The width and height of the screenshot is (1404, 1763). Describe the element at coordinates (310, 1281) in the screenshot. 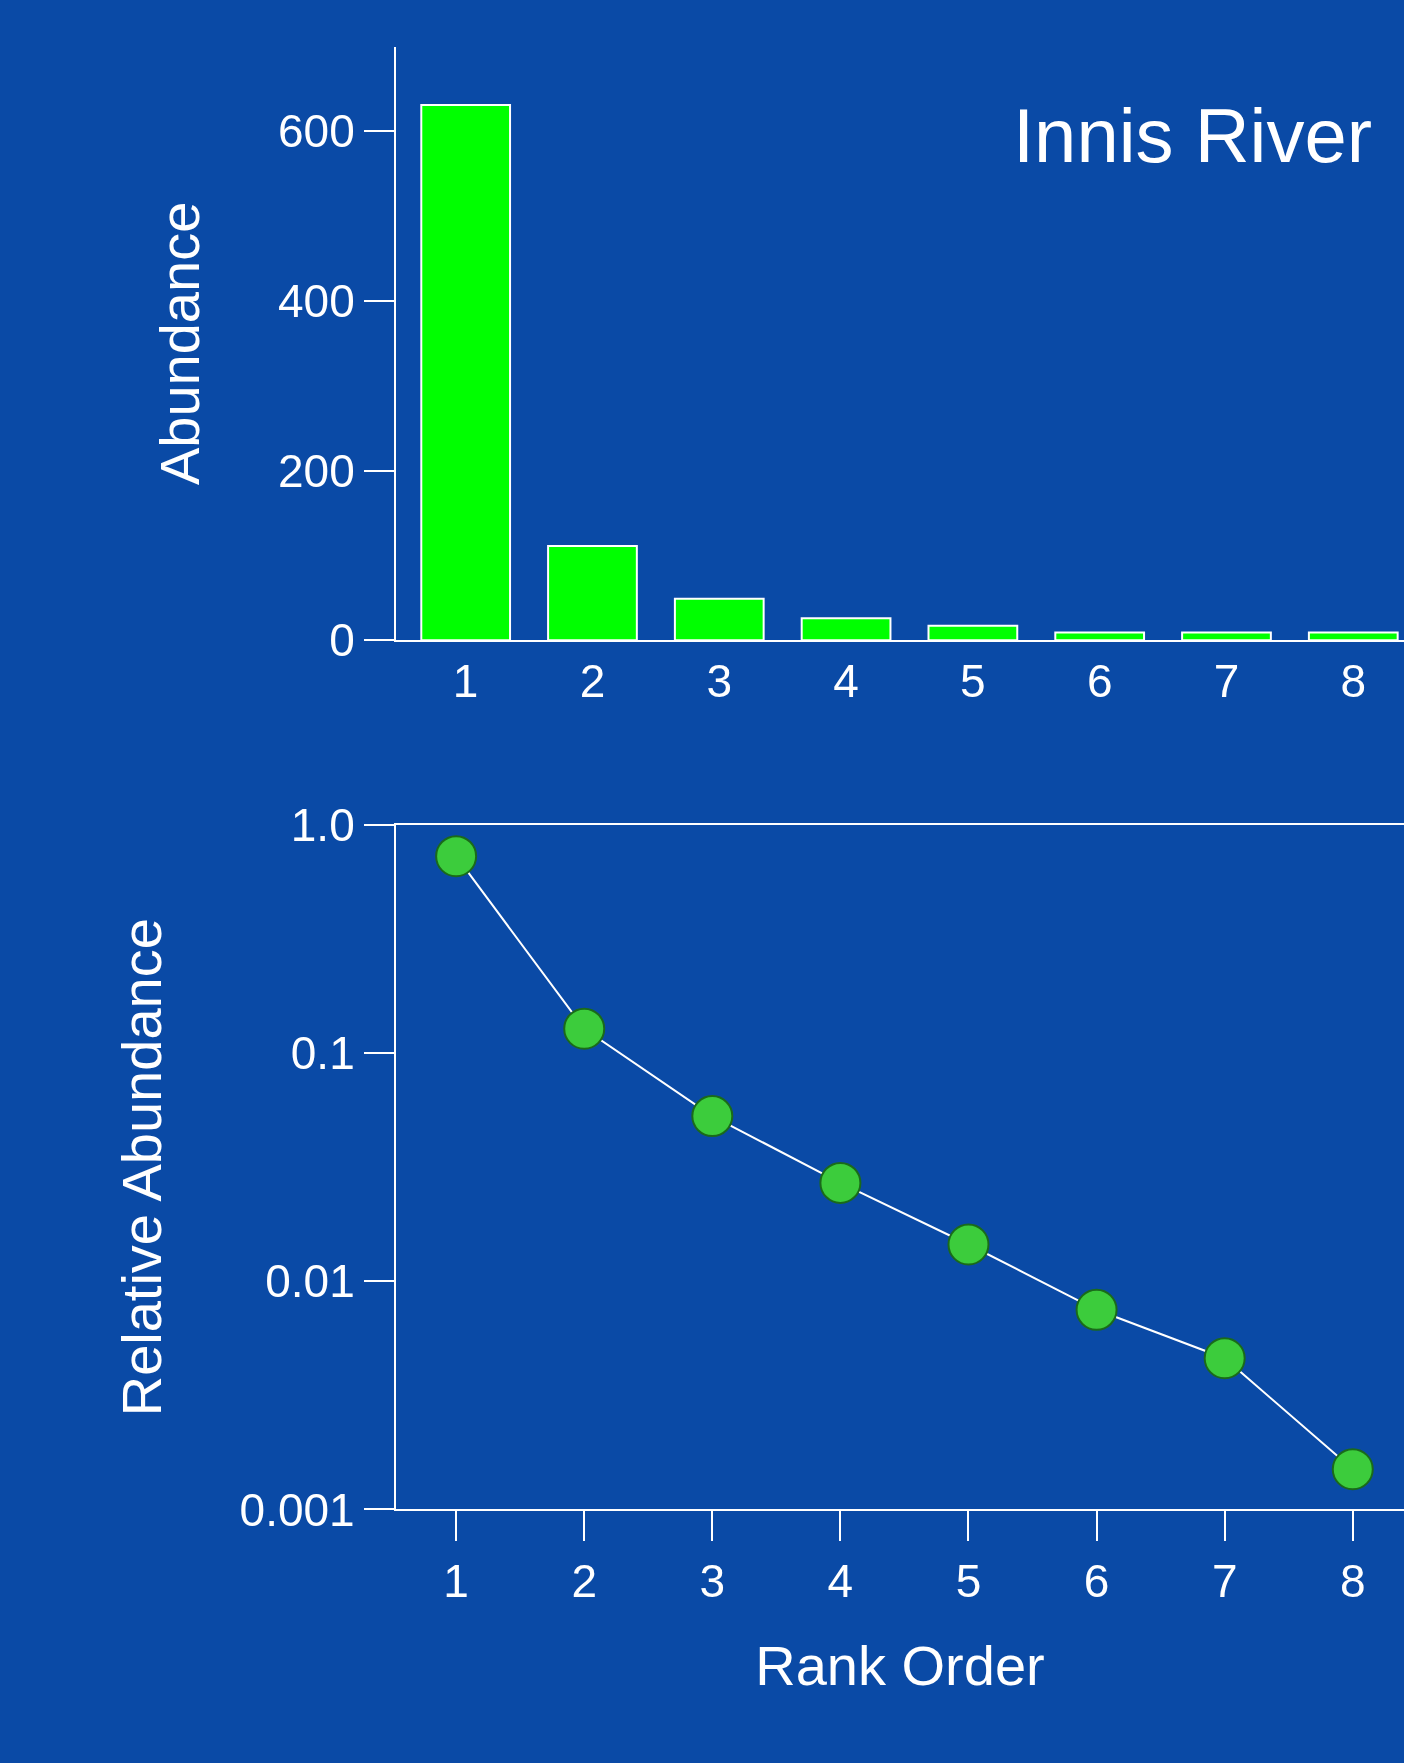

I see `y-tick-label: 0.01` at that location.